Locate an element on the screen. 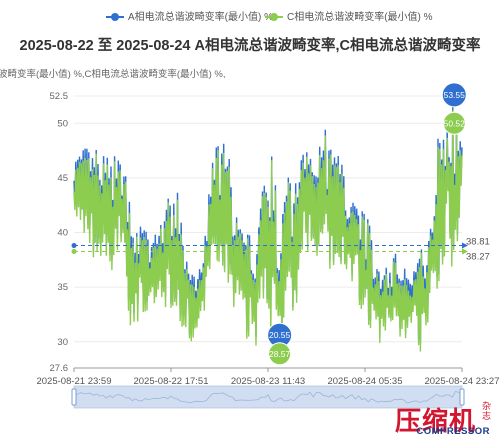  min-a-label: 20.55 is located at coordinates (280, 335).